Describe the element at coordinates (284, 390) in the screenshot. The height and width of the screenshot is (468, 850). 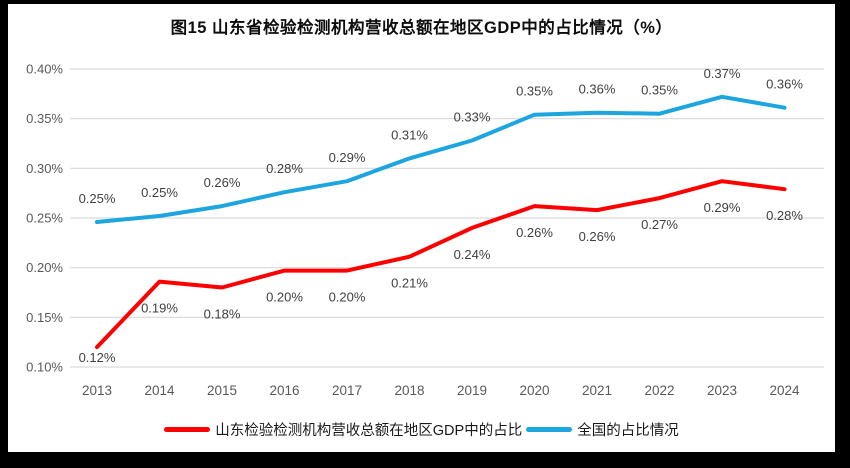
I see `x-tick-label: 2016` at that location.